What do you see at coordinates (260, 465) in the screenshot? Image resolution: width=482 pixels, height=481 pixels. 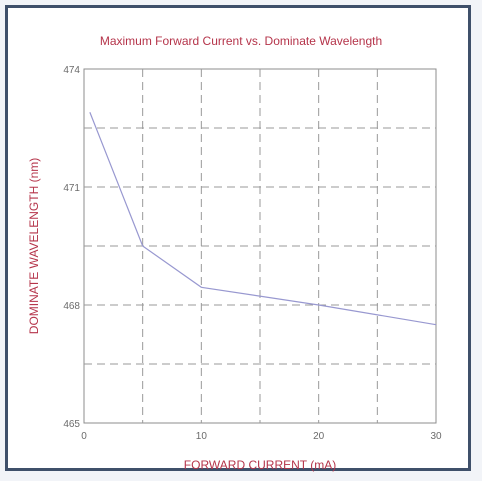 I see `x-axis-label: FORWARD CURRENT (mA)` at bounding box center [260, 465].